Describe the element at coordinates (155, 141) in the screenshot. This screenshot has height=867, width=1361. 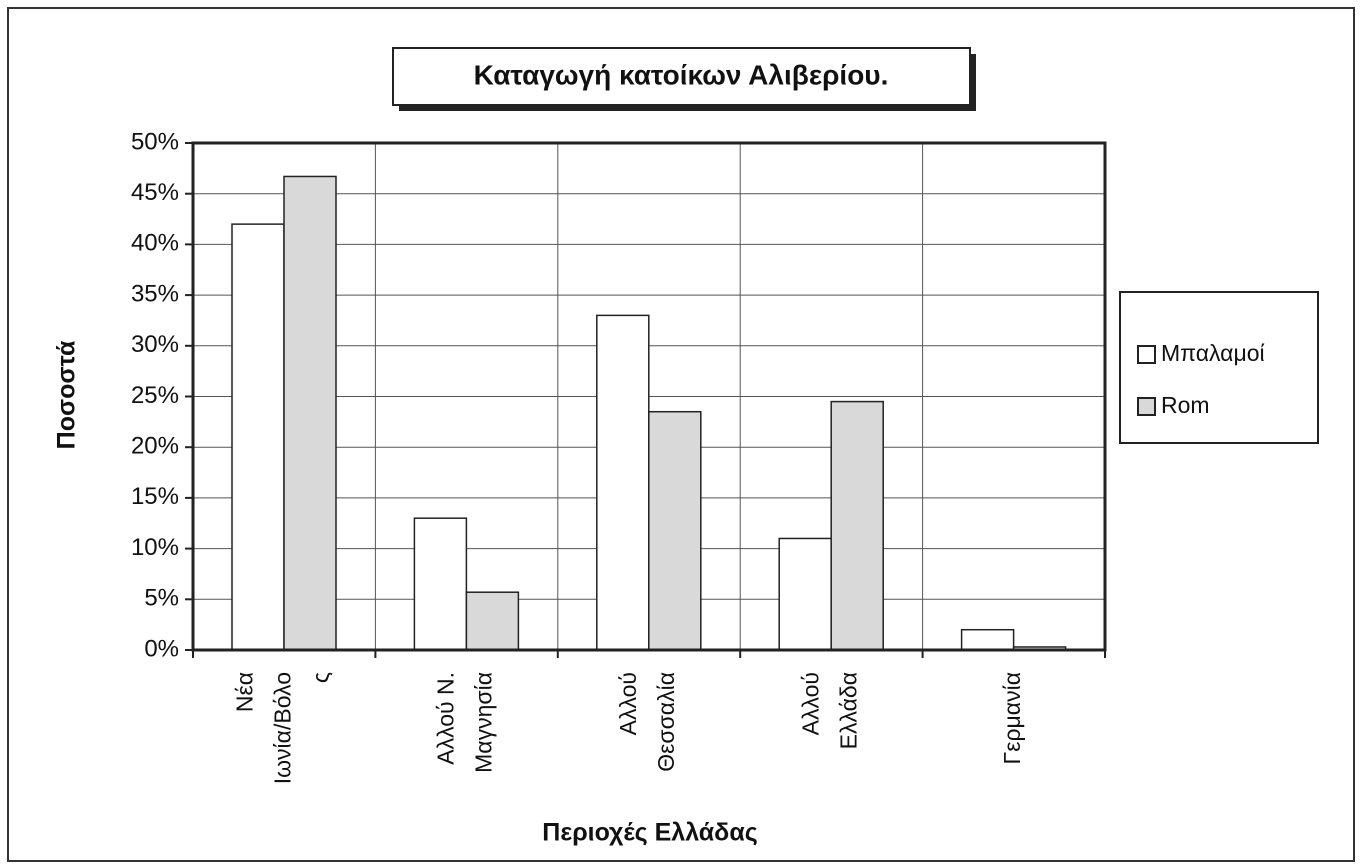
I see `y-tick-label: 50%` at that location.